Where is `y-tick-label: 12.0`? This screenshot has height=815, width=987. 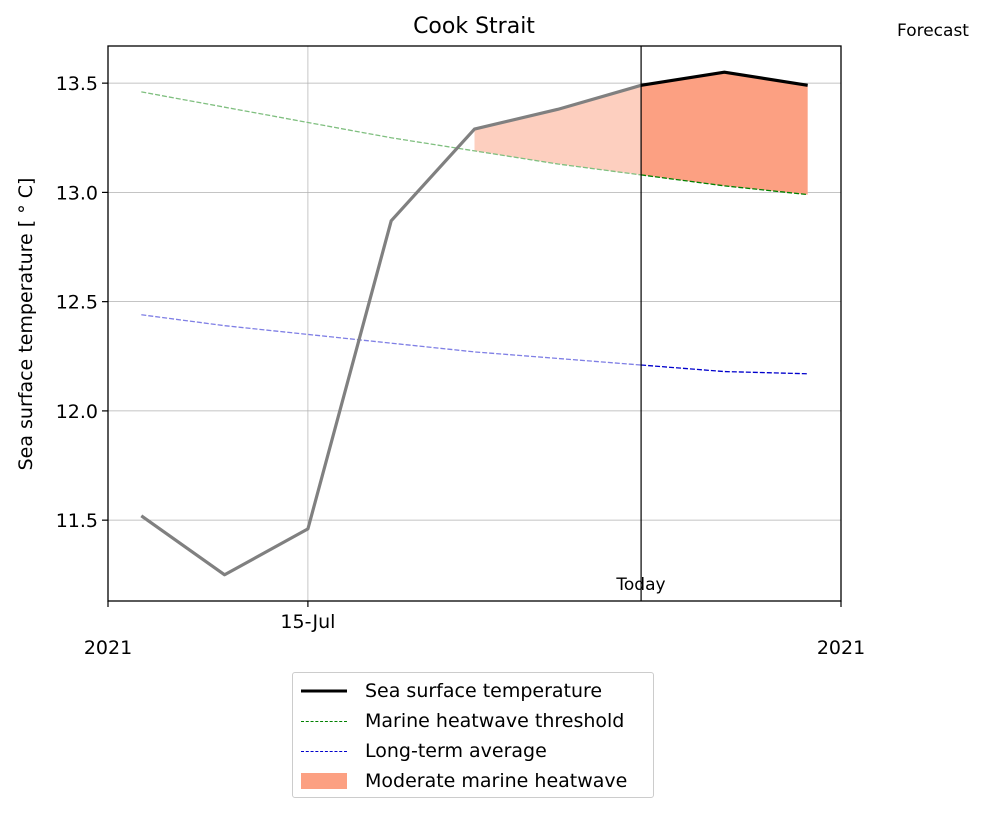
y-tick-label: 12.0 is located at coordinates (77, 412).